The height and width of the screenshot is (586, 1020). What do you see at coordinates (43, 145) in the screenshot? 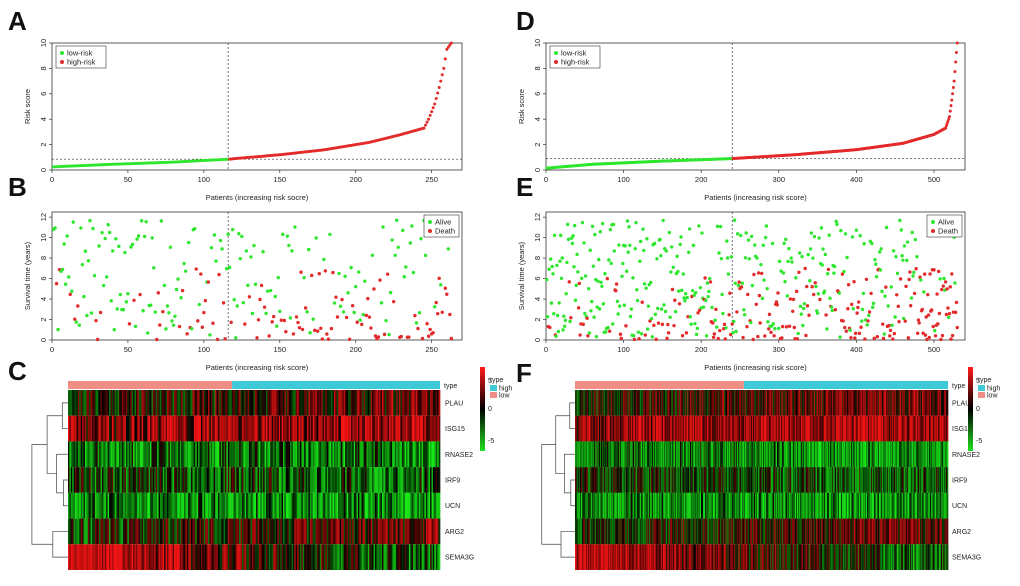
I see `y-tick-label: 2` at bounding box center [43, 145].